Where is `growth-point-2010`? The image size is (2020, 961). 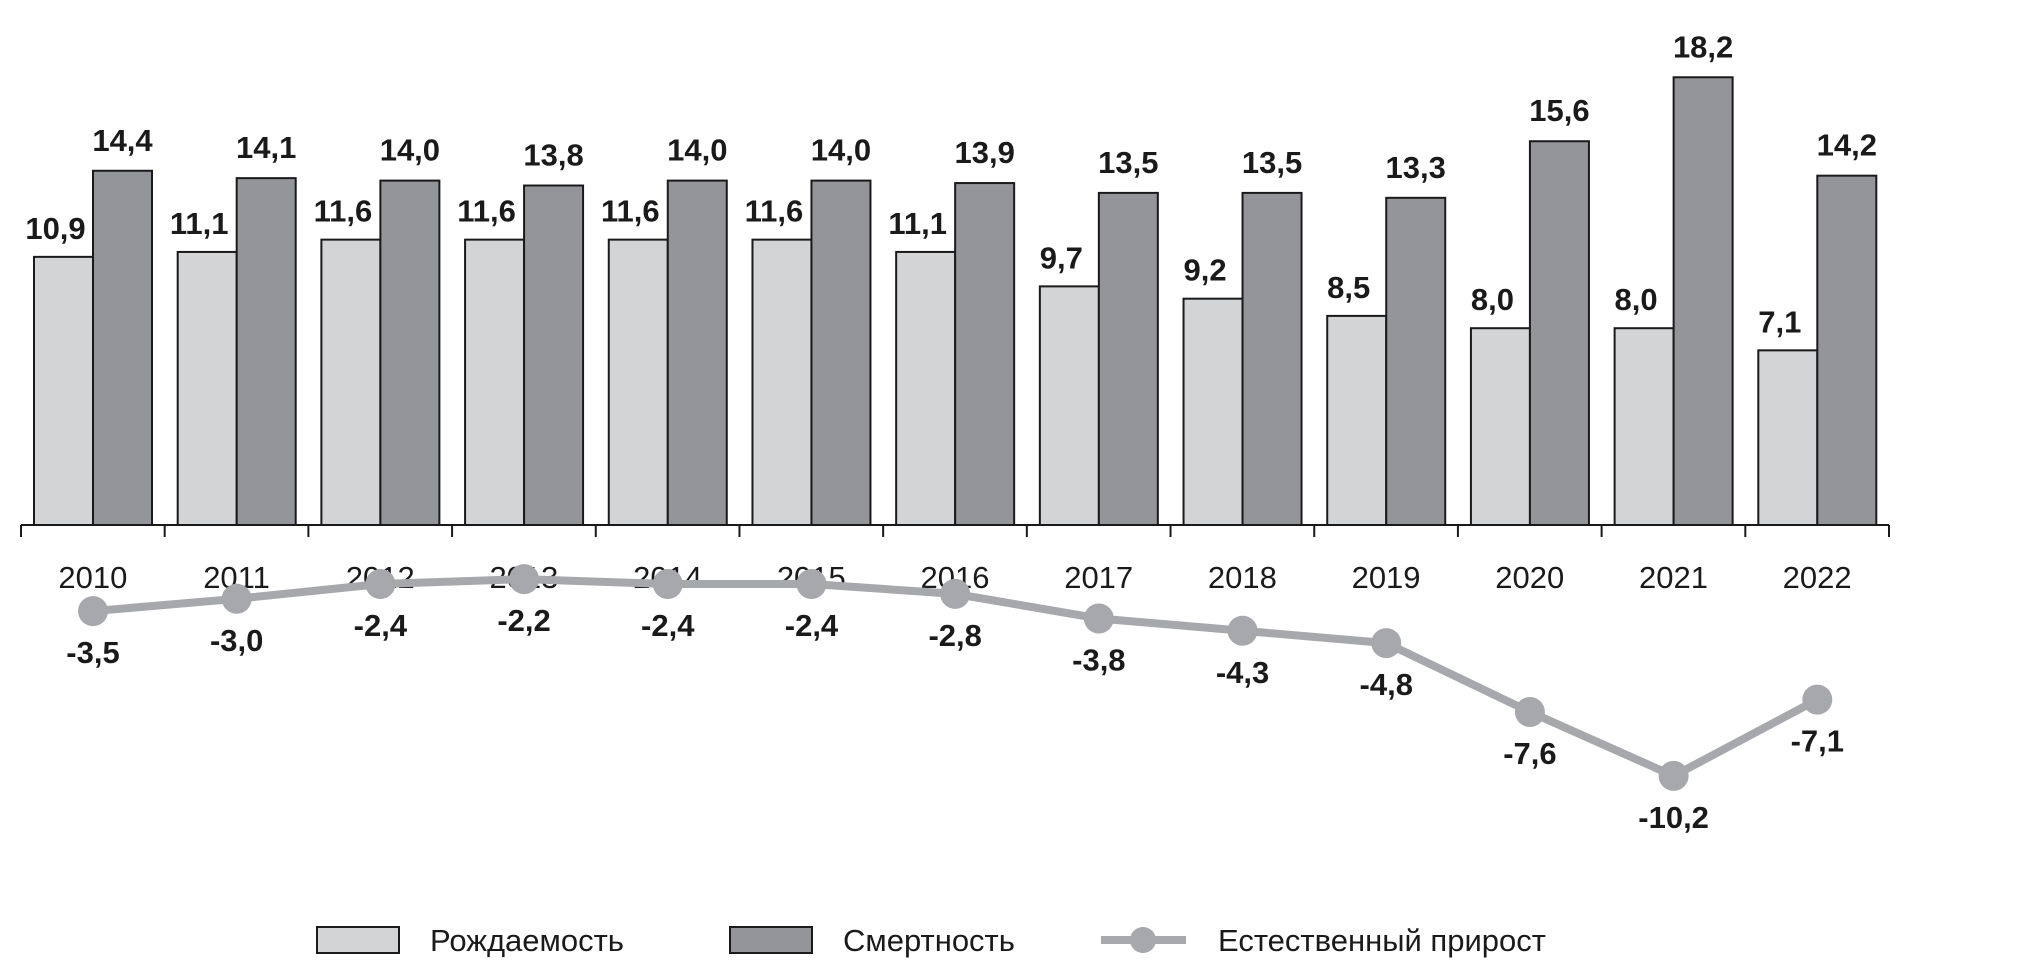 growth-point-2010 is located at coordinates (93, 611).